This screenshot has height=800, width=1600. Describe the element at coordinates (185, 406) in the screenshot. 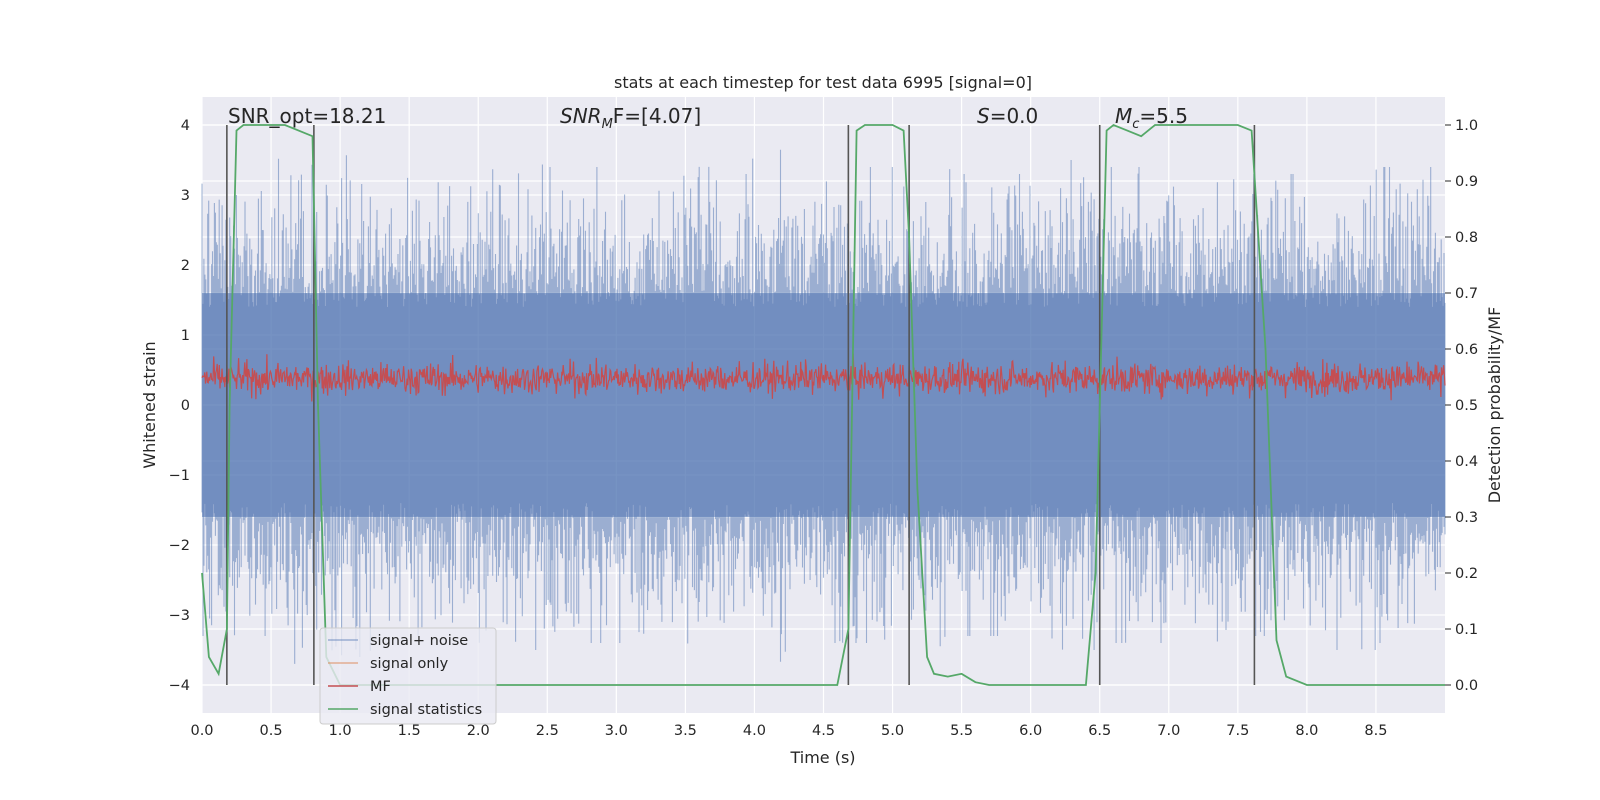

I see `left-y-tick-label: 0` at that location.